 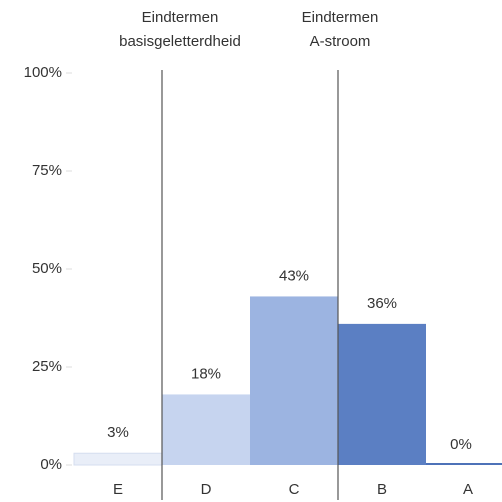 What do you see at coordinates (47, 268) in the screenshot?
I see `y-tick-label: 50%` at bounding box center [47, 268].